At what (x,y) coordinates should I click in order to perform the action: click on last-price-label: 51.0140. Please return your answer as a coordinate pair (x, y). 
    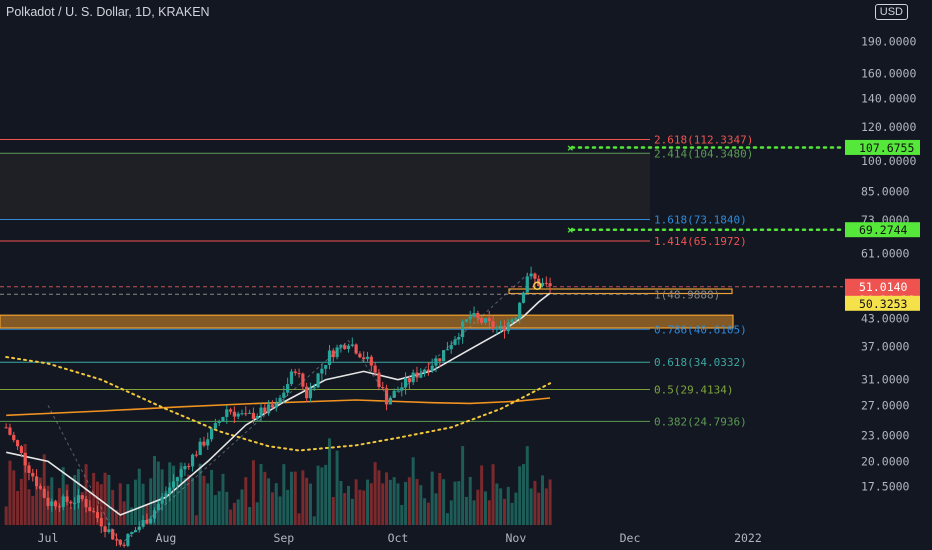
    Looking at the image, I should click on (883, 287).